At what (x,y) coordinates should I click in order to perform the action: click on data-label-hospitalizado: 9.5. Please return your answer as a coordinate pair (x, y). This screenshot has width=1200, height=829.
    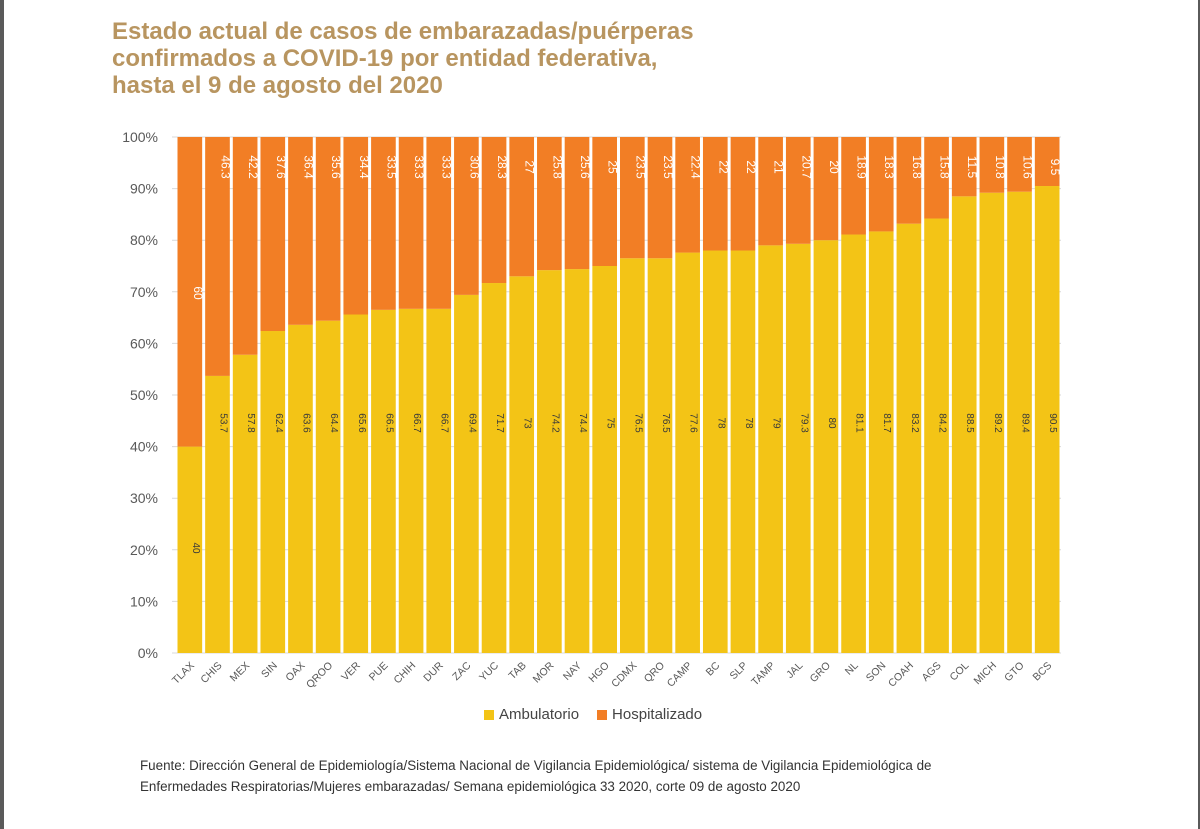
    Looking at the image, I should click on (1055, 167).